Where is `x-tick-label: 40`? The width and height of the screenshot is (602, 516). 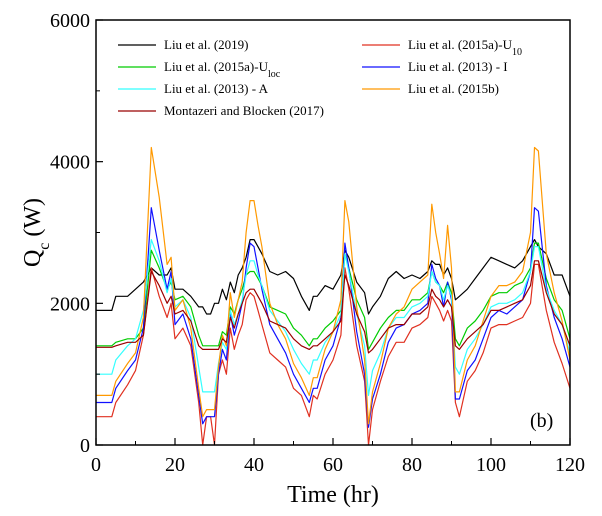
x-tick-label: 40 is located at coordinates (254, 465).